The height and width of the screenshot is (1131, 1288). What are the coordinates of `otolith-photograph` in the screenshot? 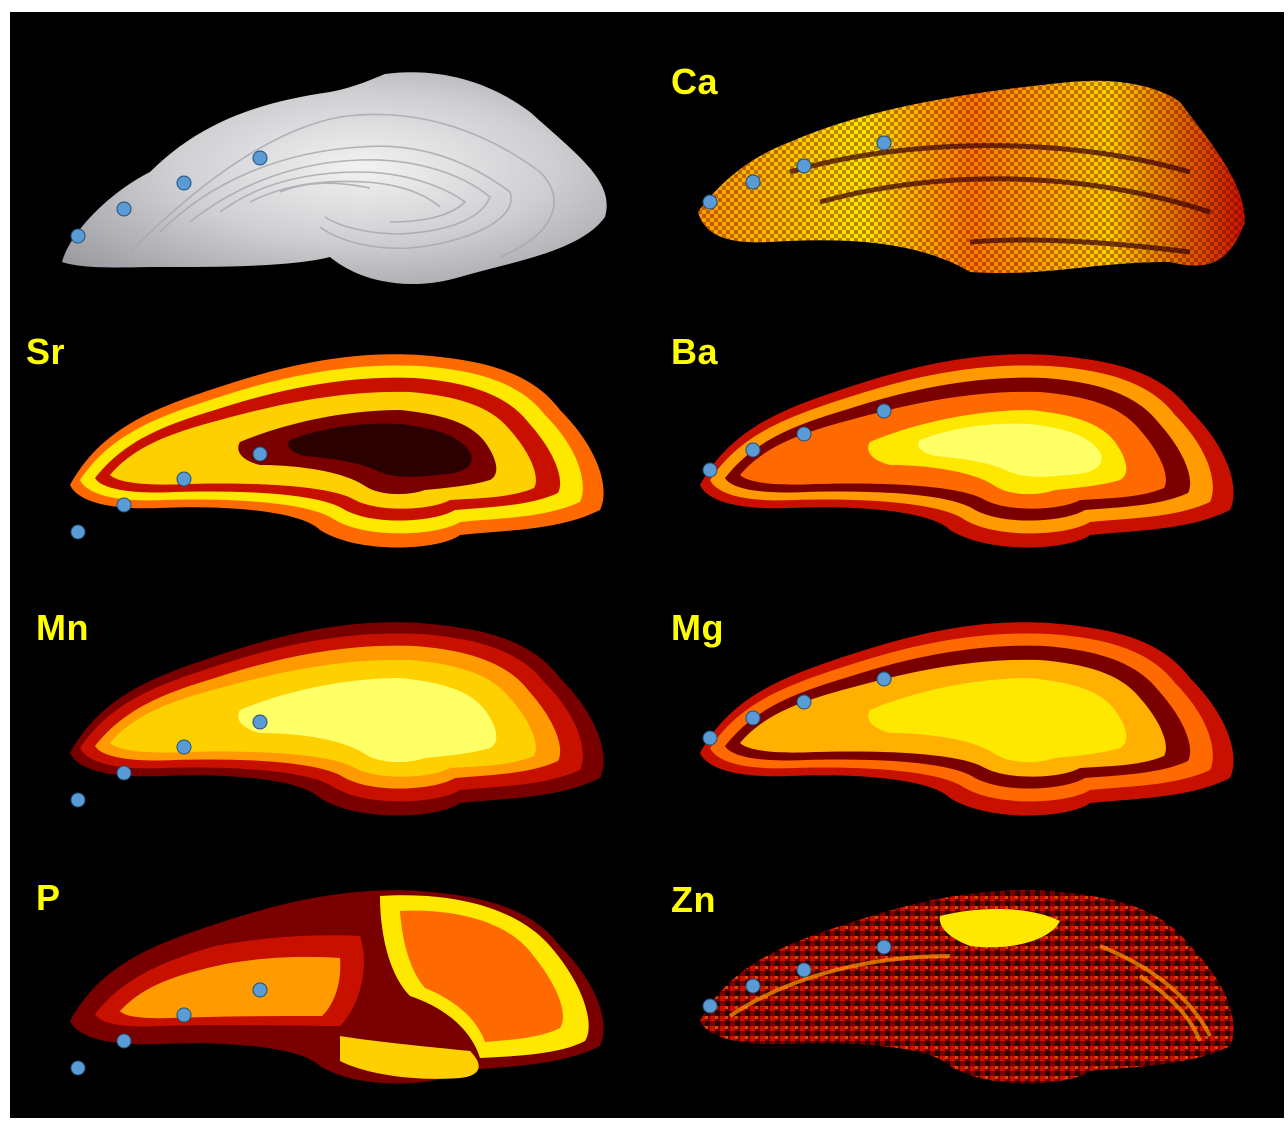 It's located at (334, 178).